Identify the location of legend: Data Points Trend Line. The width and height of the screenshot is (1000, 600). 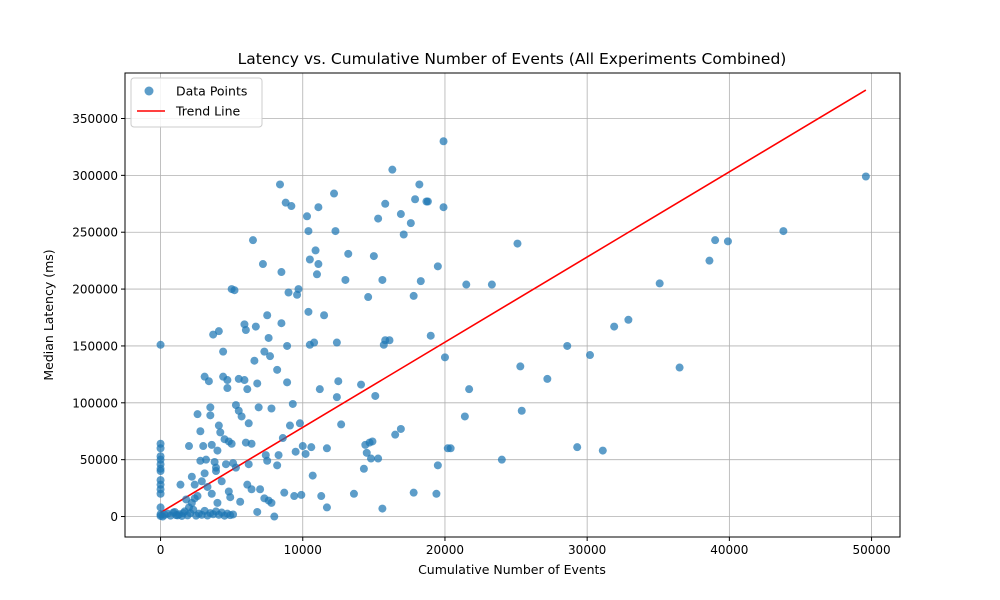
(196, 102).